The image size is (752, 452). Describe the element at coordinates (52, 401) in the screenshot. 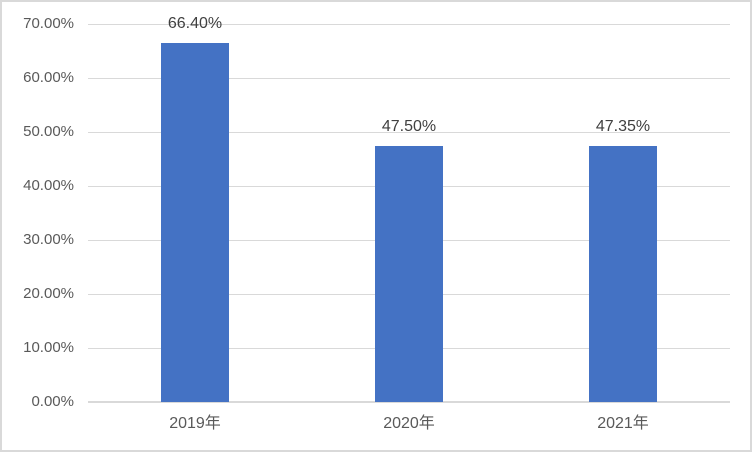

I see `y-axis-tick-label: 0.00%` at that location.